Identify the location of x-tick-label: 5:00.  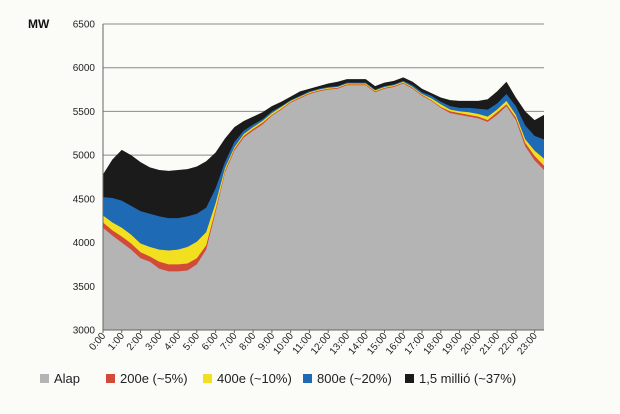
(191, 342).